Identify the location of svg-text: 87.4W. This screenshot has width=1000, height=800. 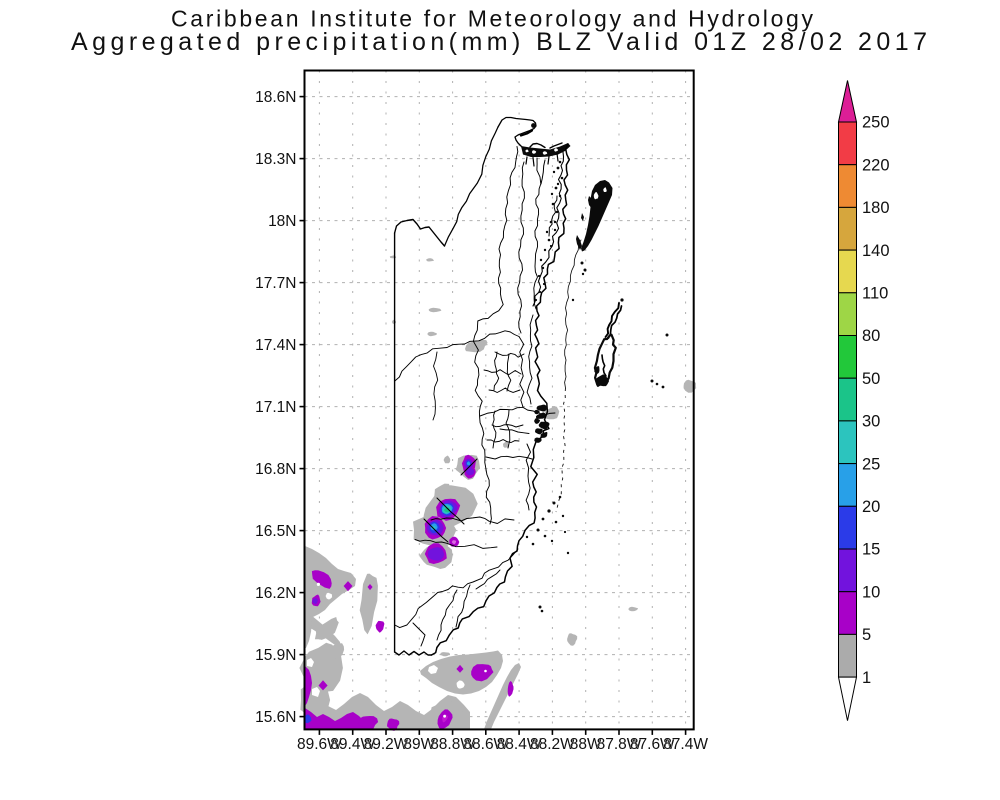
(685, 744).